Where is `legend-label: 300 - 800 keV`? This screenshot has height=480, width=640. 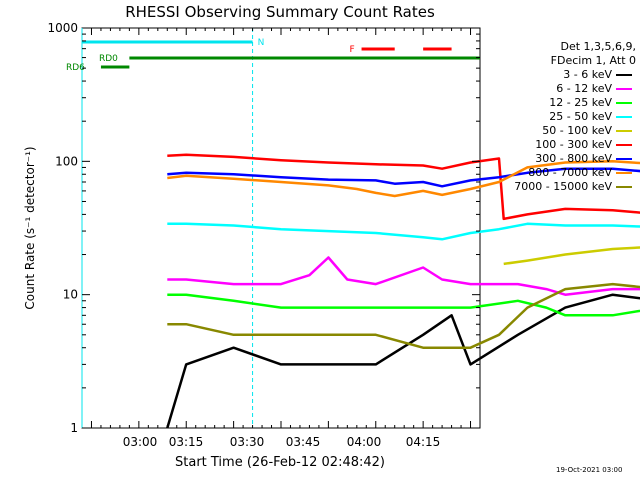 legend-label: 300 - 800 keV is located at coordinates (573, 158).